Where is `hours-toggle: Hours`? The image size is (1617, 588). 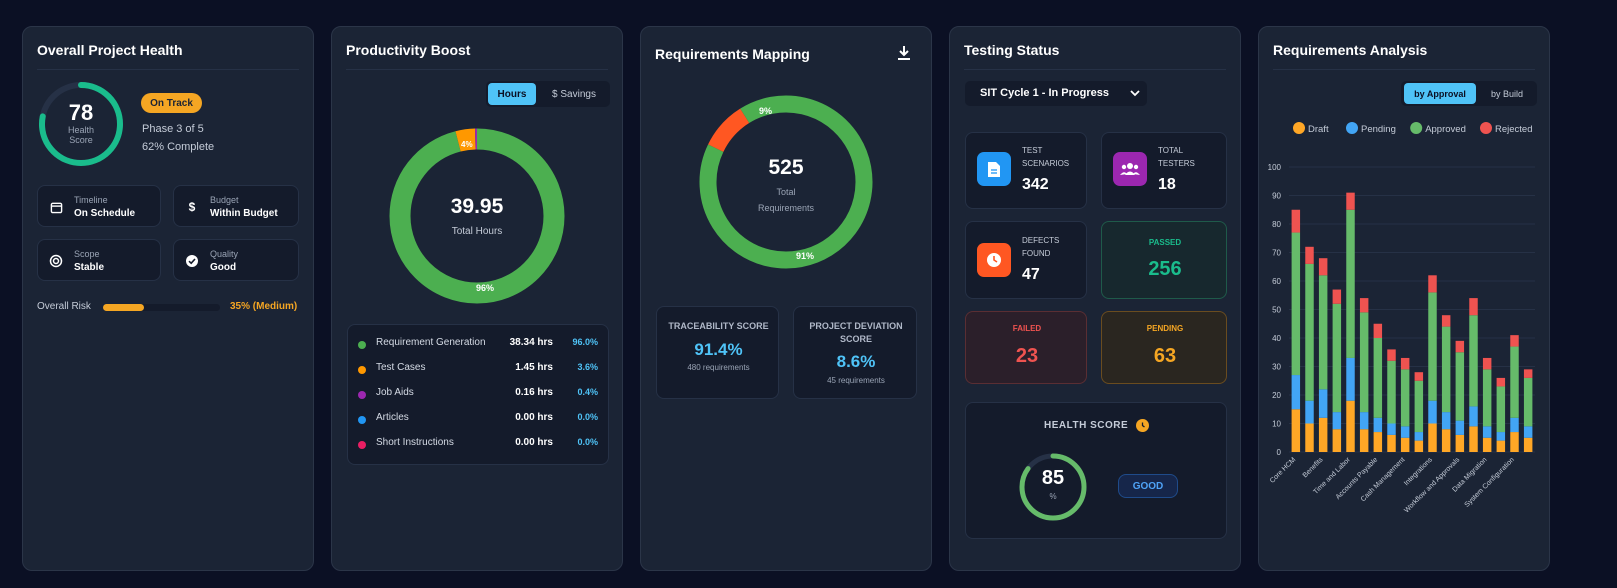
hours-toggle: Hours is located at coordinates (512, 94).